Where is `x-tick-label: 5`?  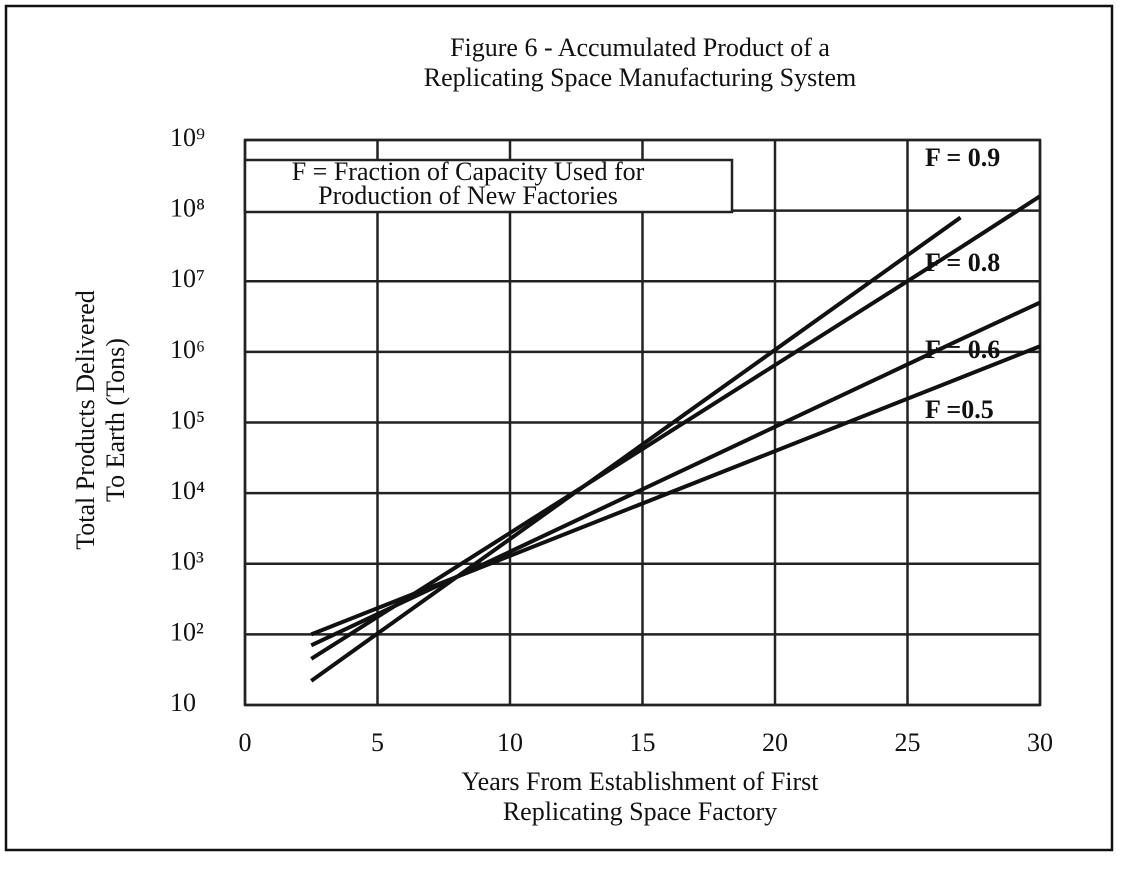 x-tick-label: 5 is located at coordinates (377, 742).